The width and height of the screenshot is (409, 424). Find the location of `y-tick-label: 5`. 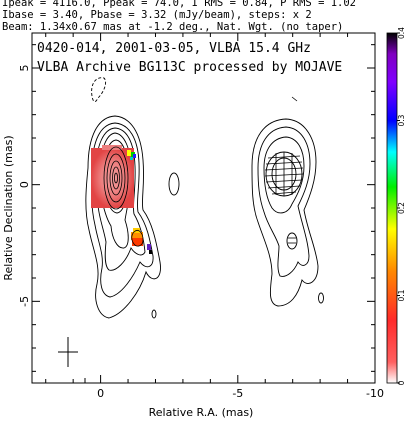

y-tick-label: 5 is located at coordinates (24, 68).